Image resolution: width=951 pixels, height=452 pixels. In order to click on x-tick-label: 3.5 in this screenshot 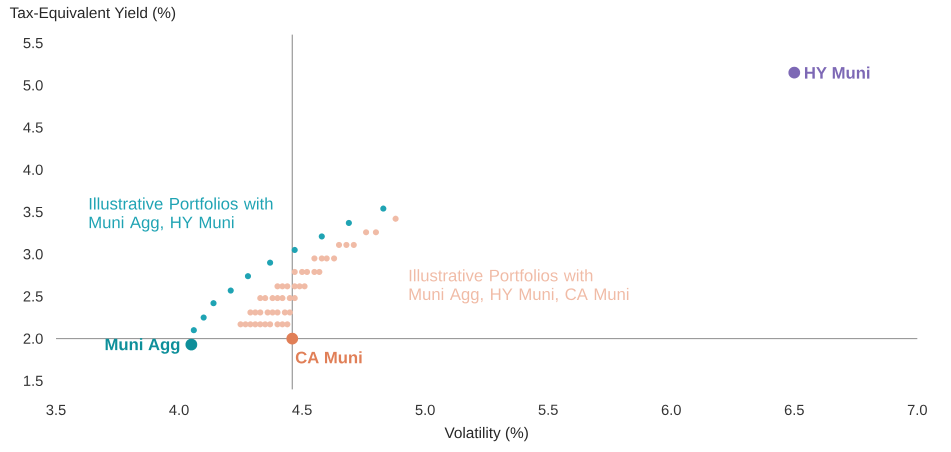, I will do `click(56, 410)`.